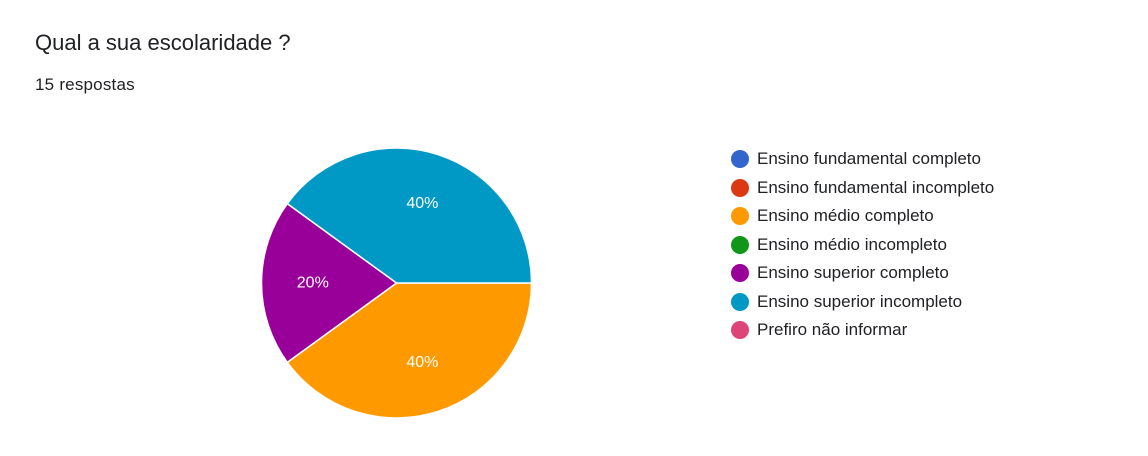 This screenshot has width=1148, height=456. Describe the element at coordinates (832, 330) in the screenshot. I see `legend-label: Prefiro não informar` at that location.